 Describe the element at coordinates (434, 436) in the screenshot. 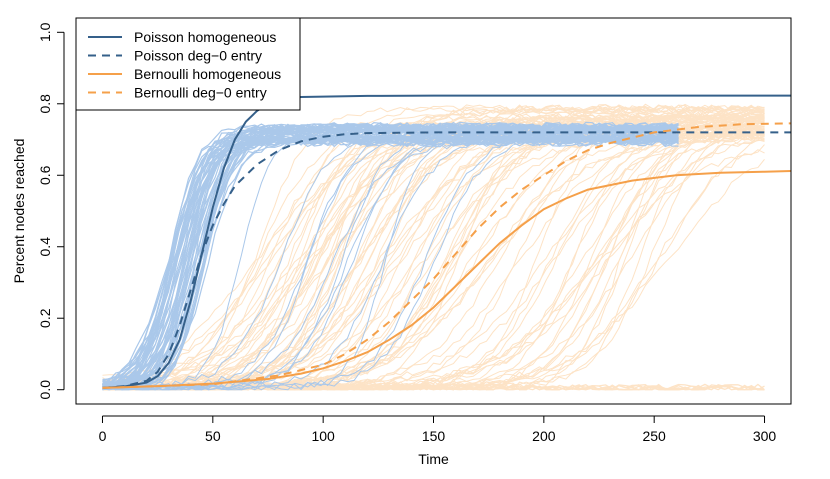

I see `x-tick-label: 150` at that location.